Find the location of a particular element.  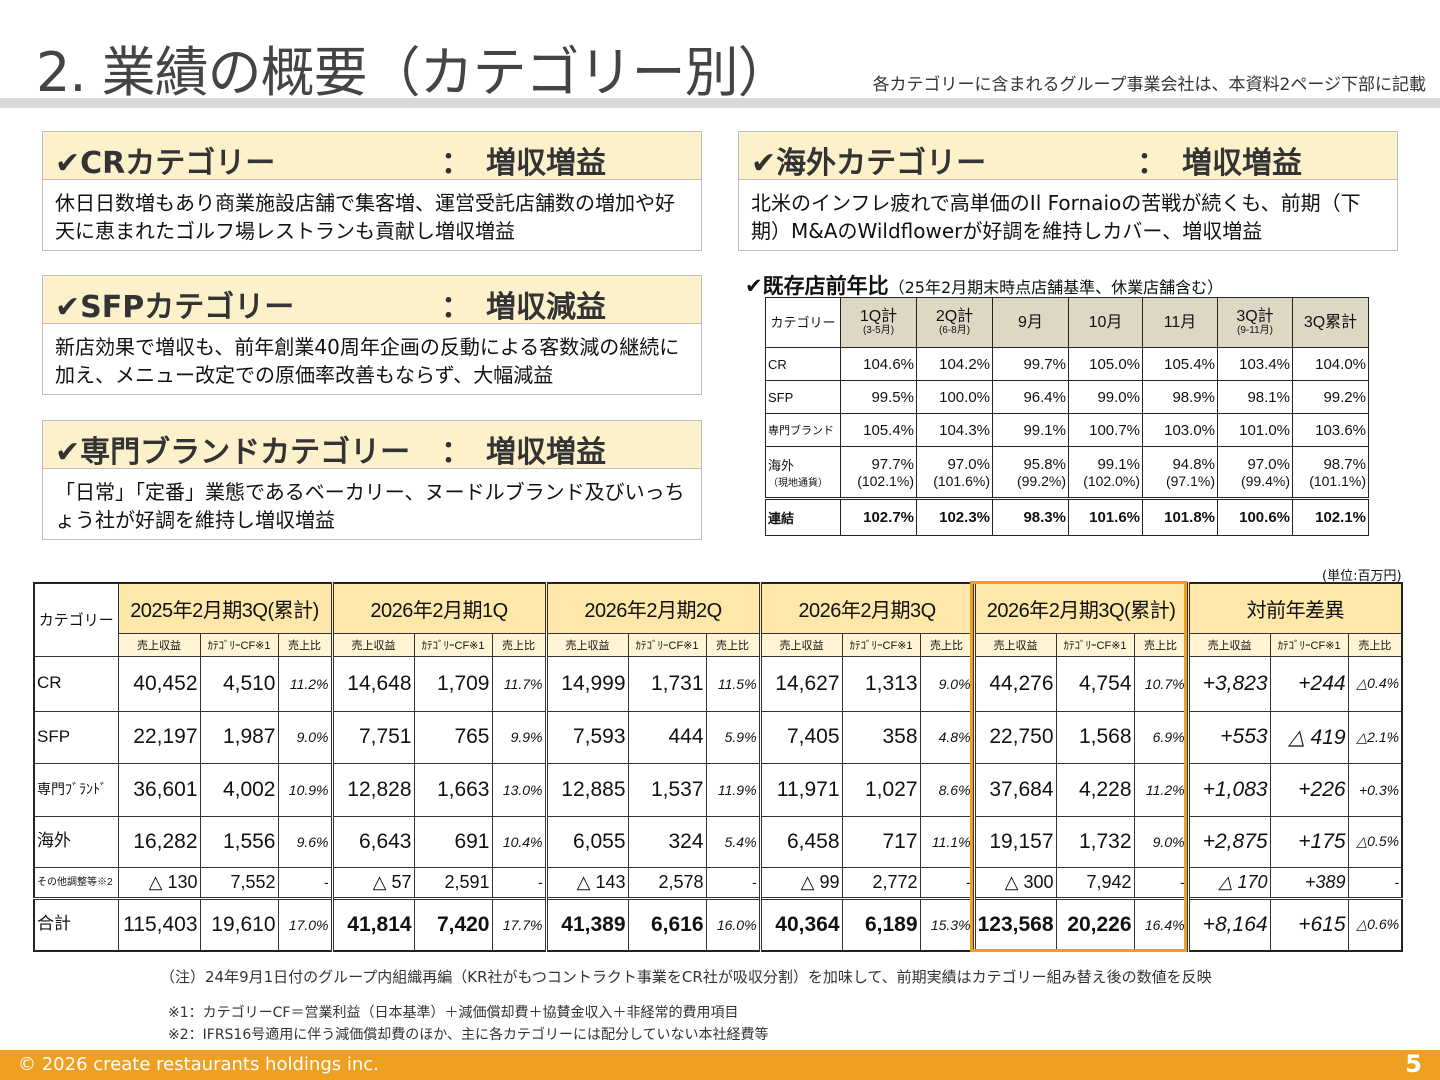

column-label: 3Q累計 is located at coordinates (1330, 322).